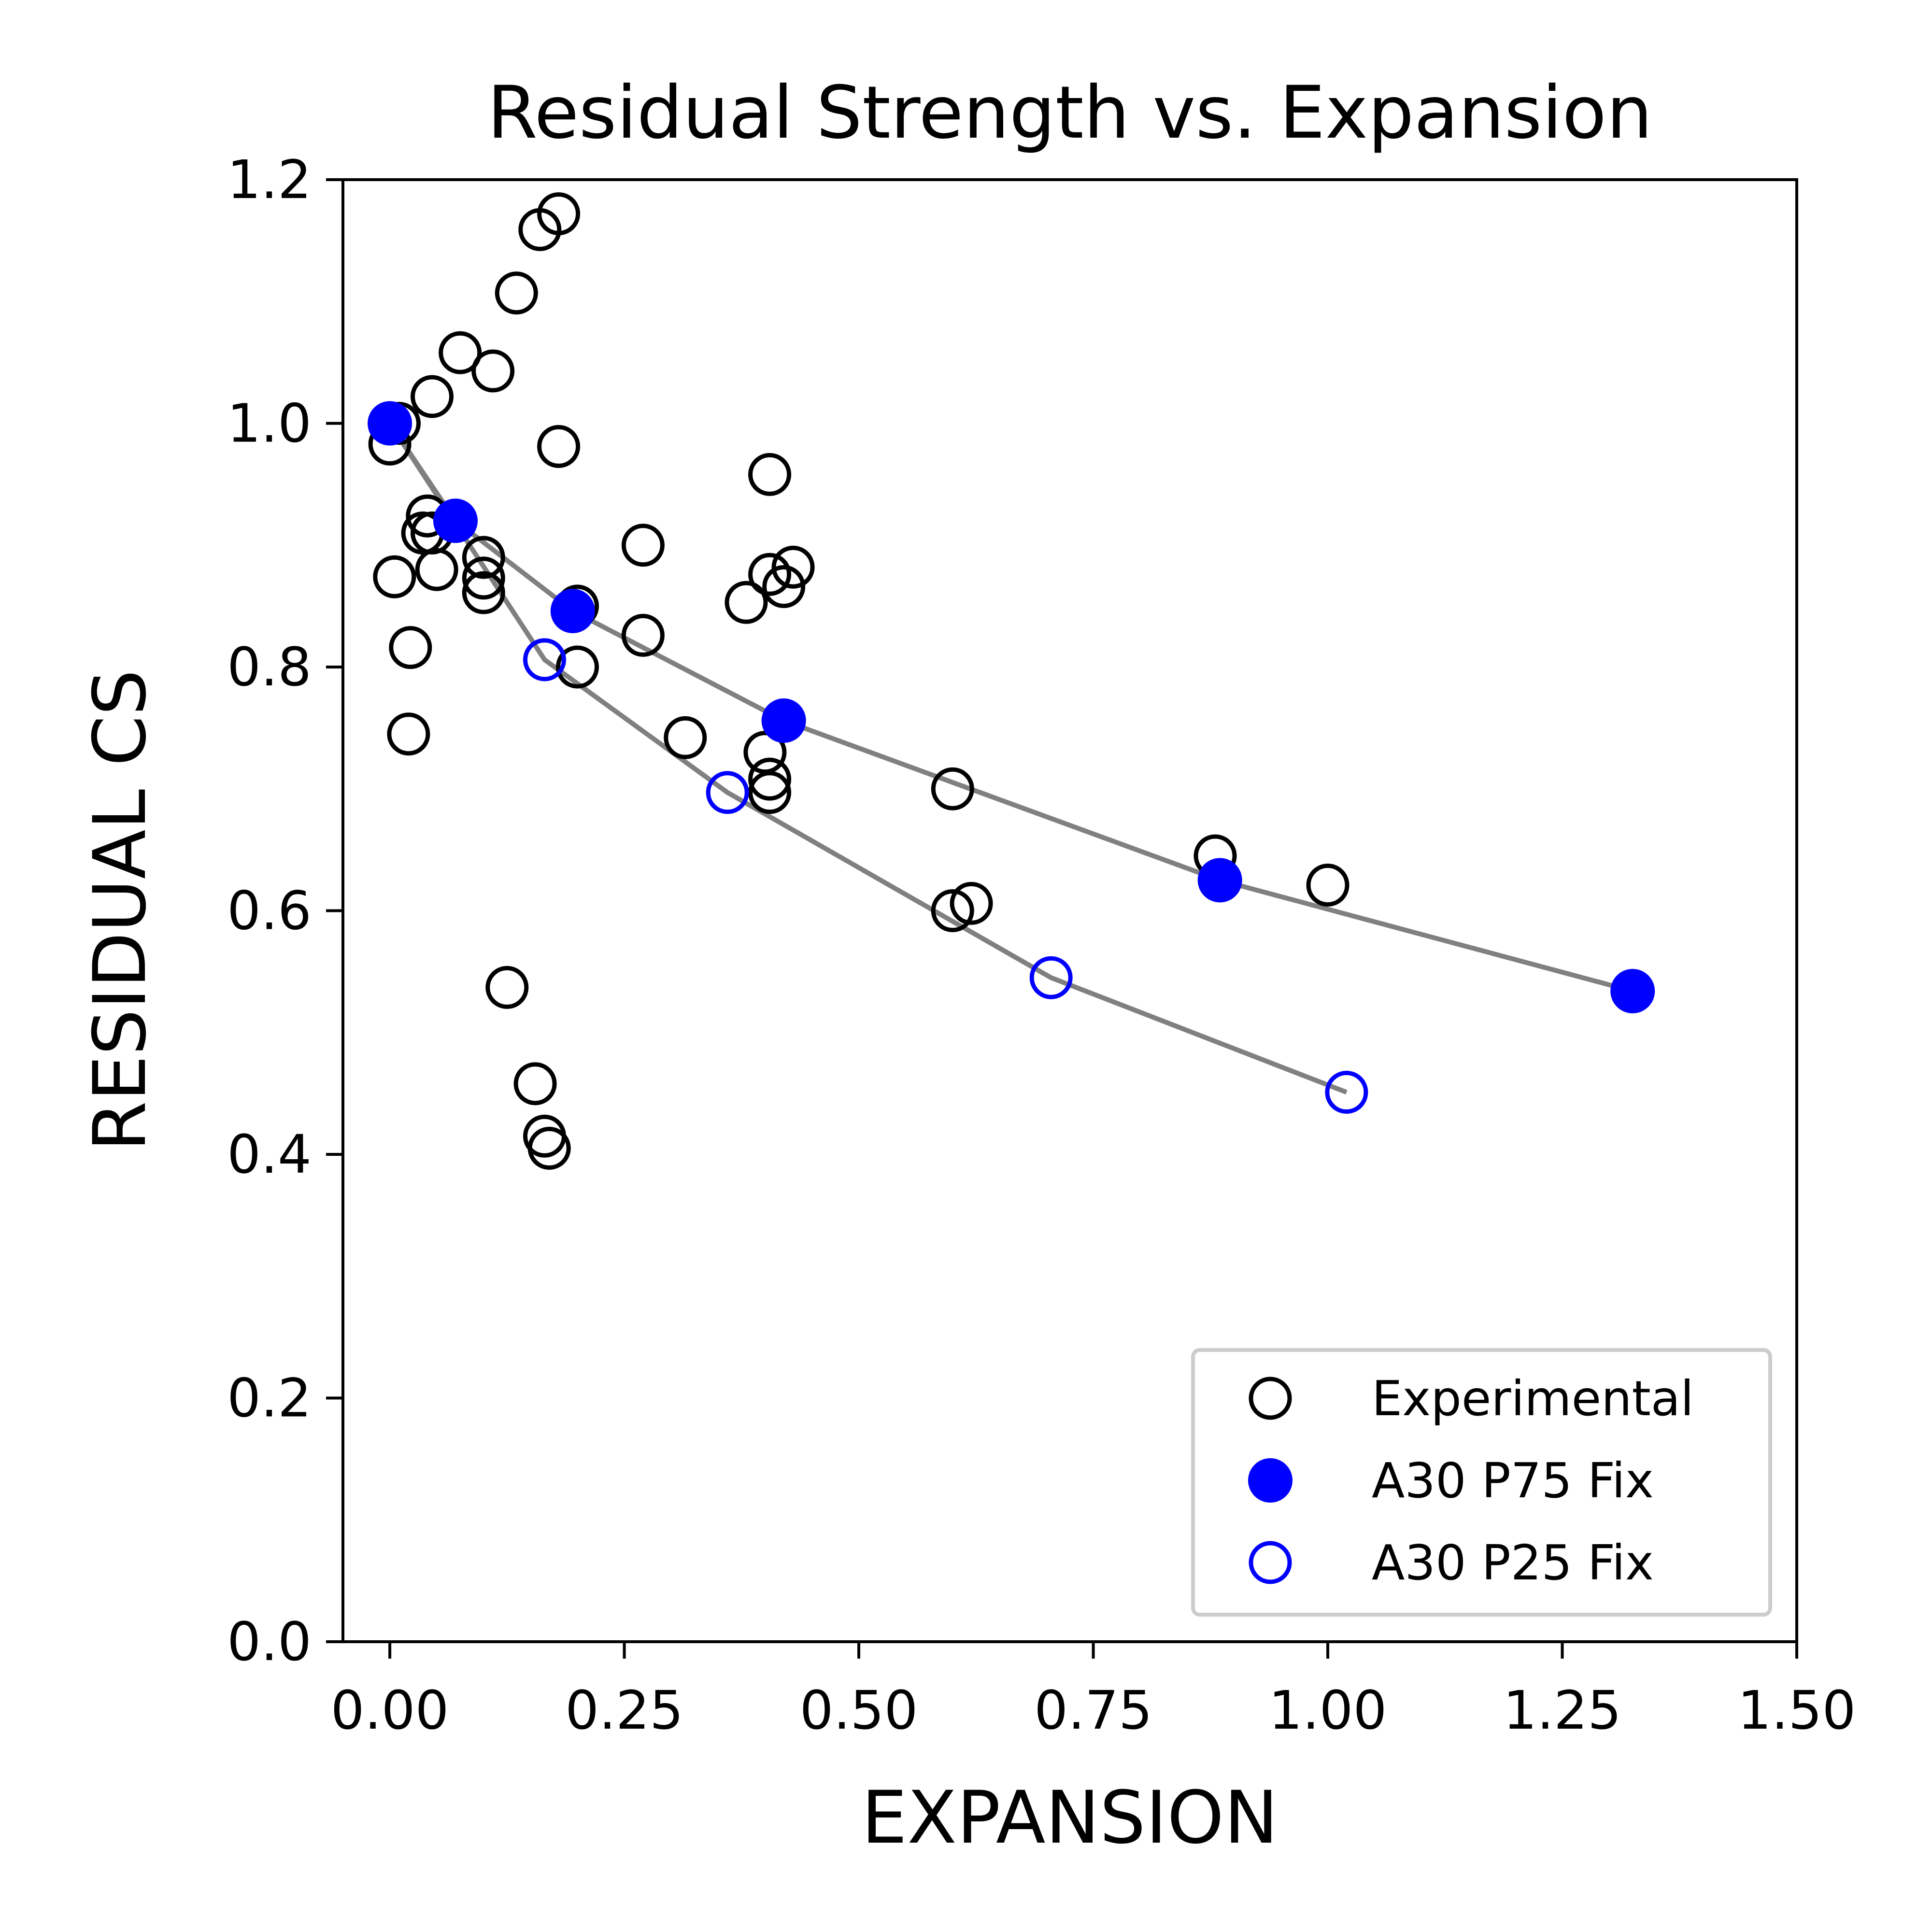  What do you see at coordinates (1533, 1398) in the screenshot?
I see `legend-label-experimental: Experimental` at bounding box center [1533, 1398].